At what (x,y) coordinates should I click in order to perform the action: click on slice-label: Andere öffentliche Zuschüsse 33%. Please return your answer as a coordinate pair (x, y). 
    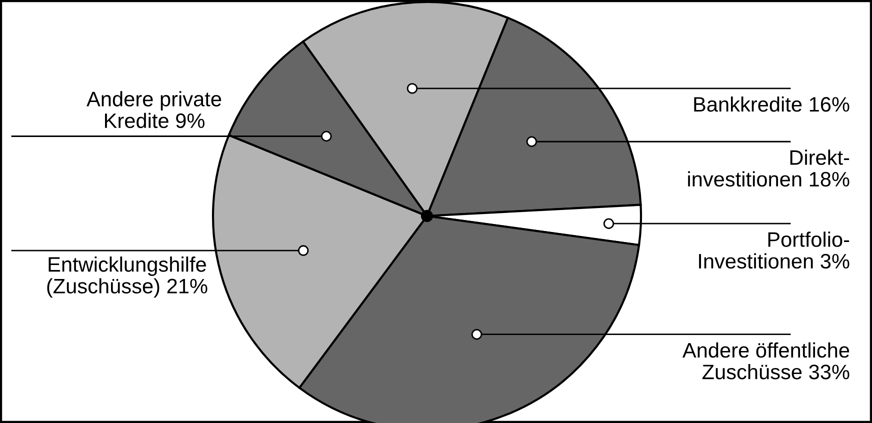
    Looking at the image, I should click on (766, 361).